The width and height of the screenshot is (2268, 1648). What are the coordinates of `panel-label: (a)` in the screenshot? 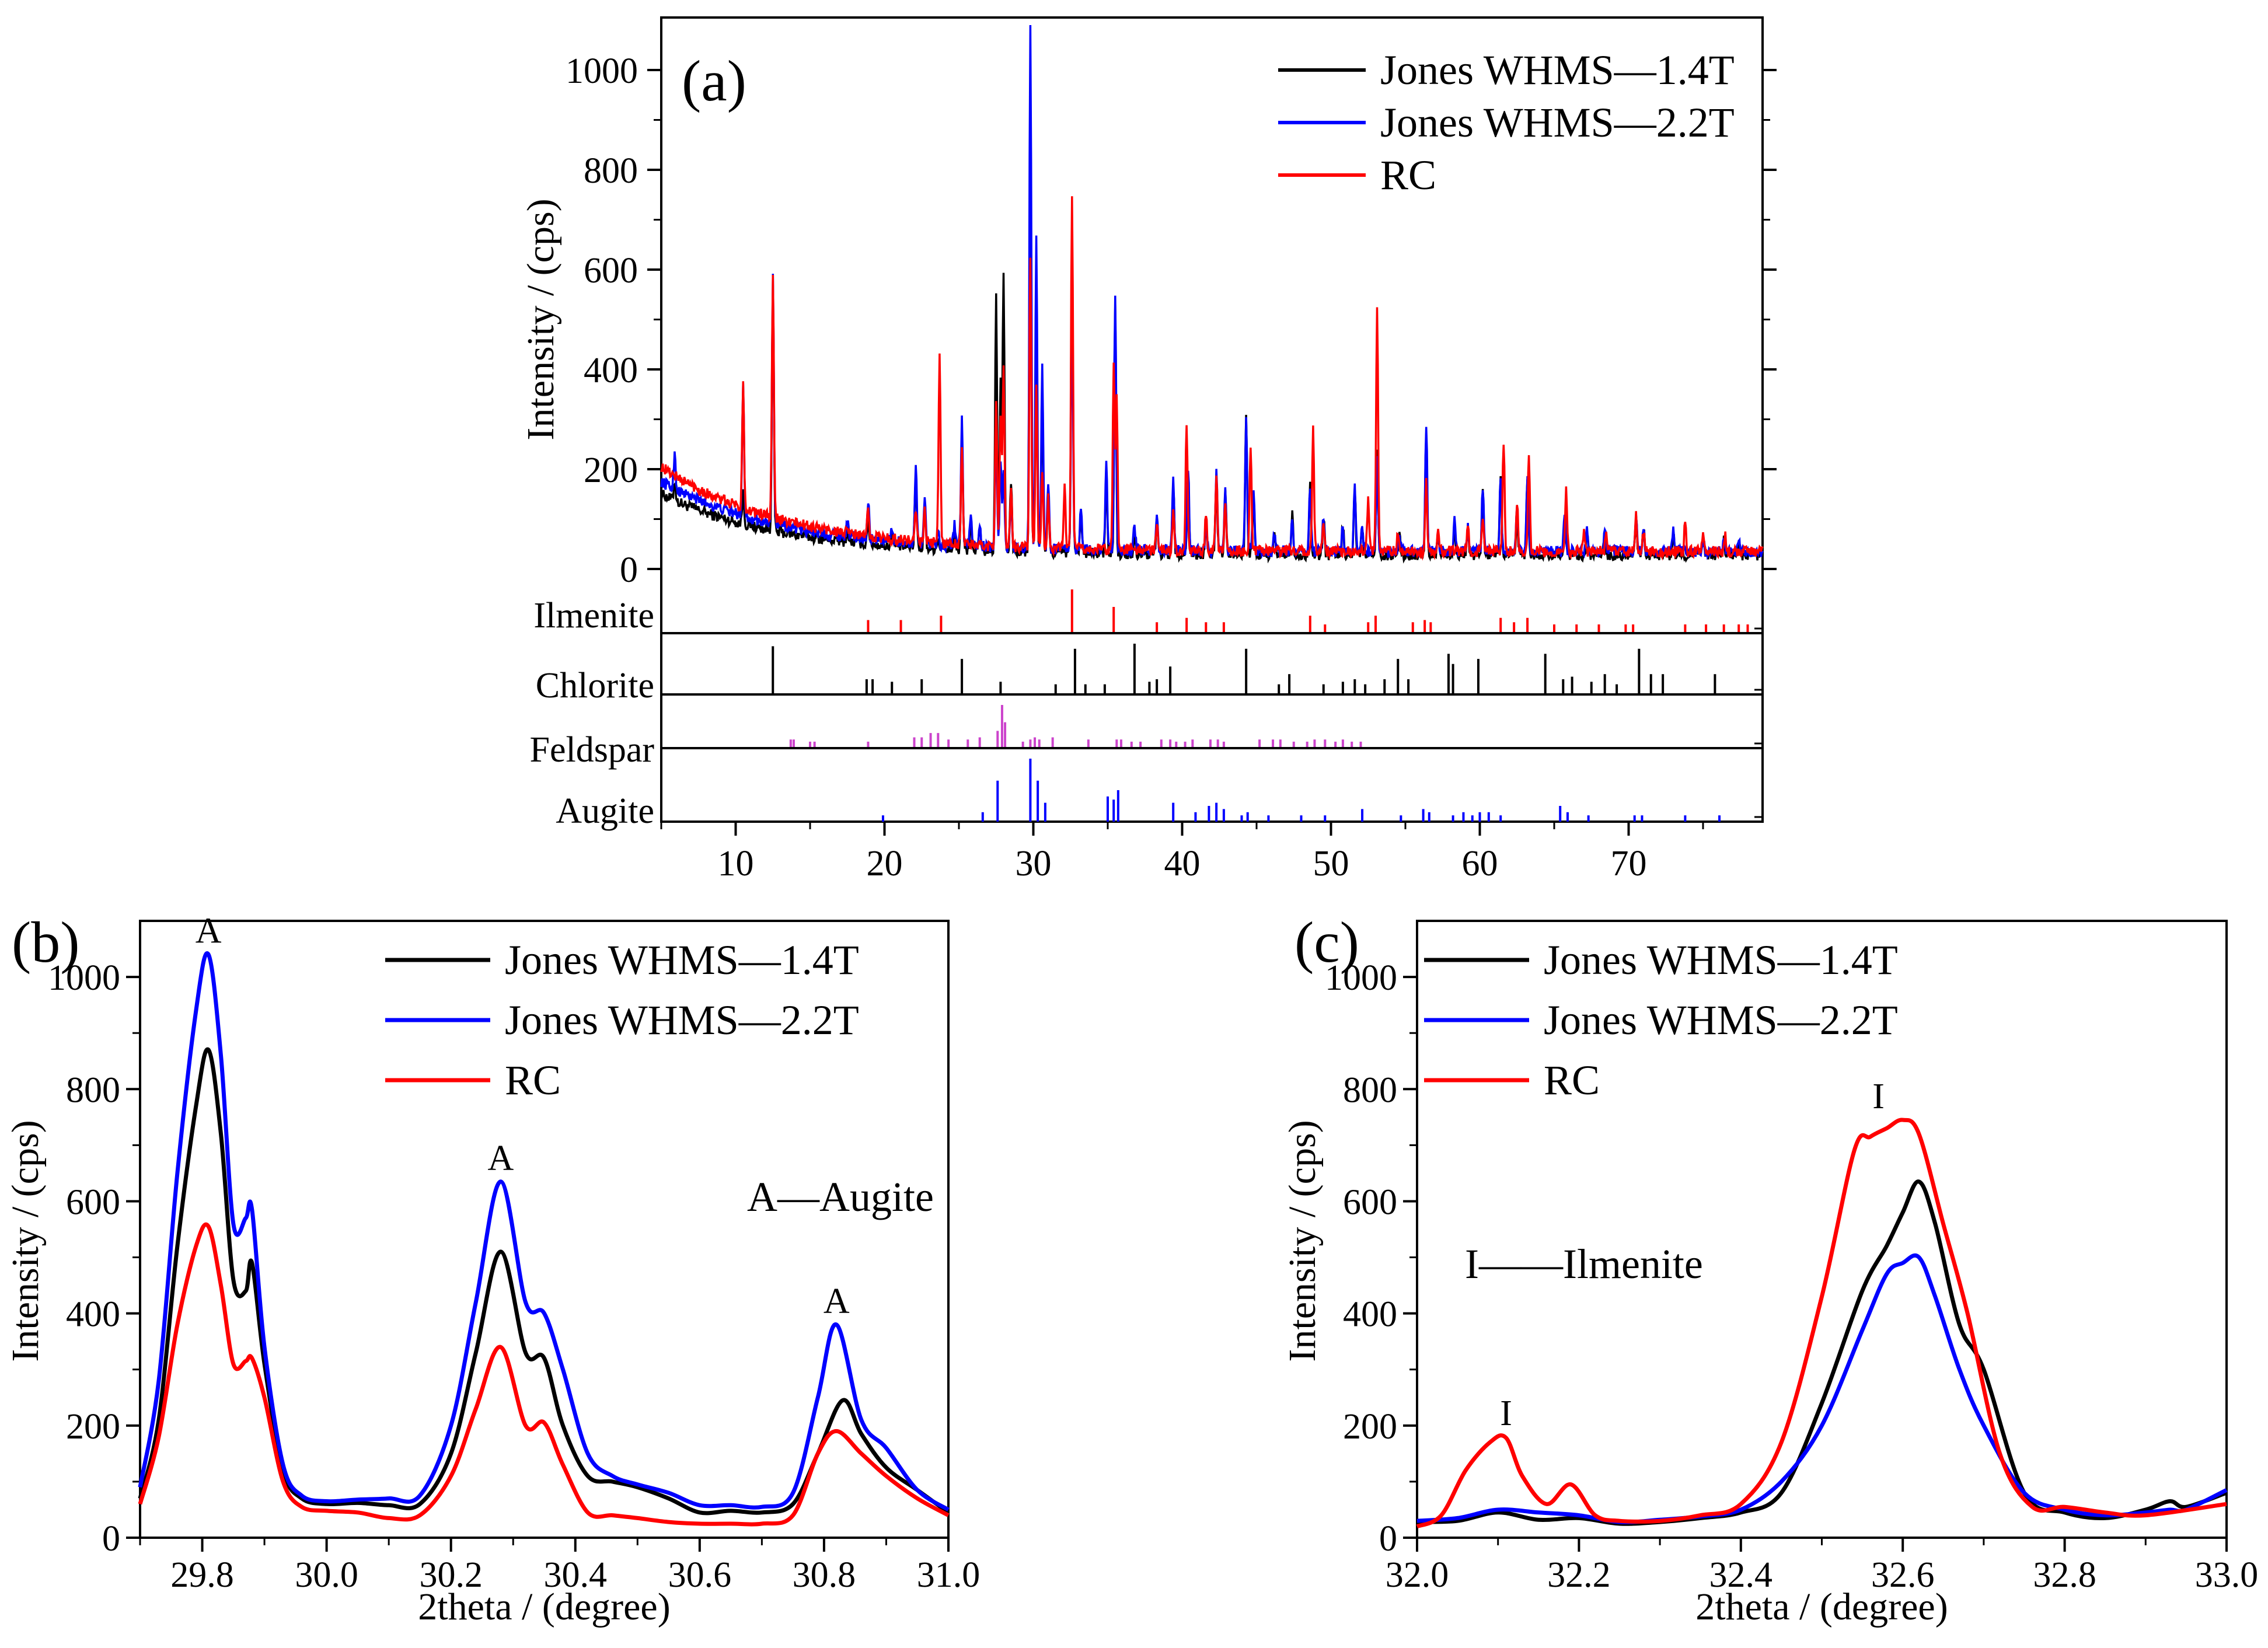 It's located at (714, 80).